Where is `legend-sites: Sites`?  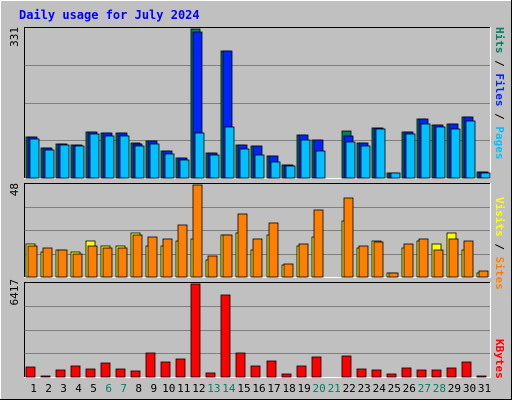
legend-sites: Sites is located at coordinates (499, 273).